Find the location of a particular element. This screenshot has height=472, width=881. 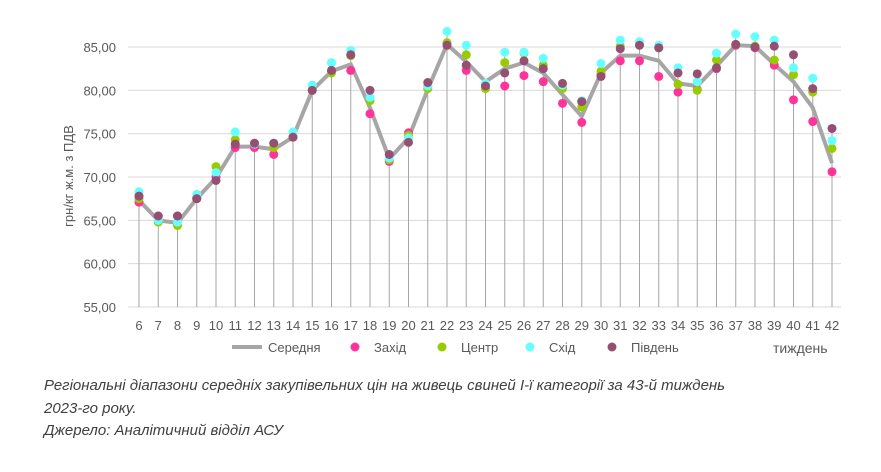

x-tick-label: 41 is located at coordinates (813, 325).